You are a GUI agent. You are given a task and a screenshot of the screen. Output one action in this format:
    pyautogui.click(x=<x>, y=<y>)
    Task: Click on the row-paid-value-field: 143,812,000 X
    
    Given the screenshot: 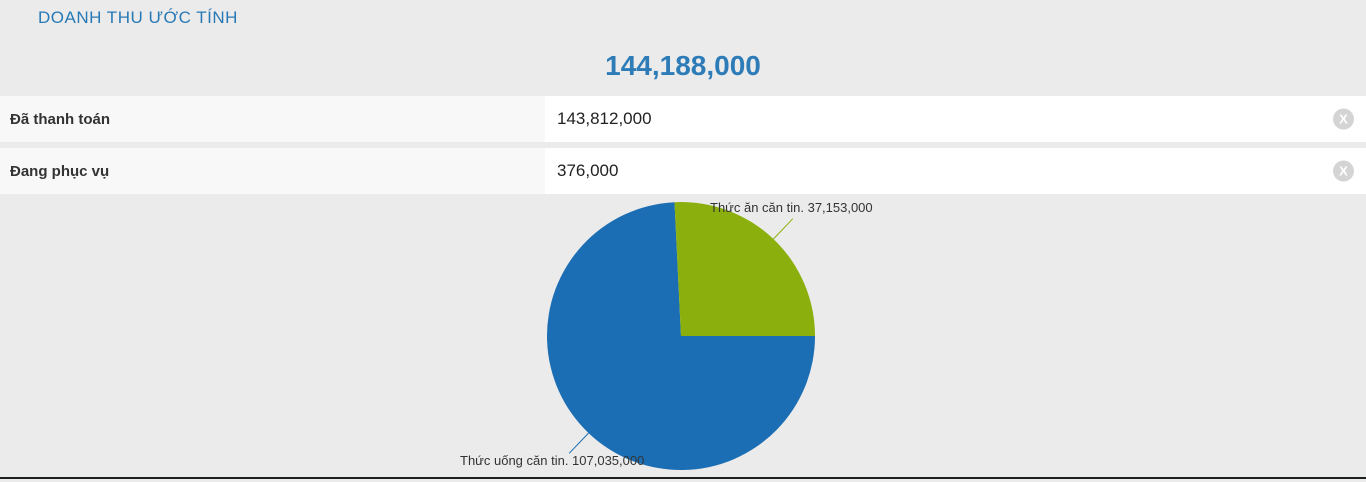 What is the action you would take?
    pyautogui.click(x=955, y=119)
    